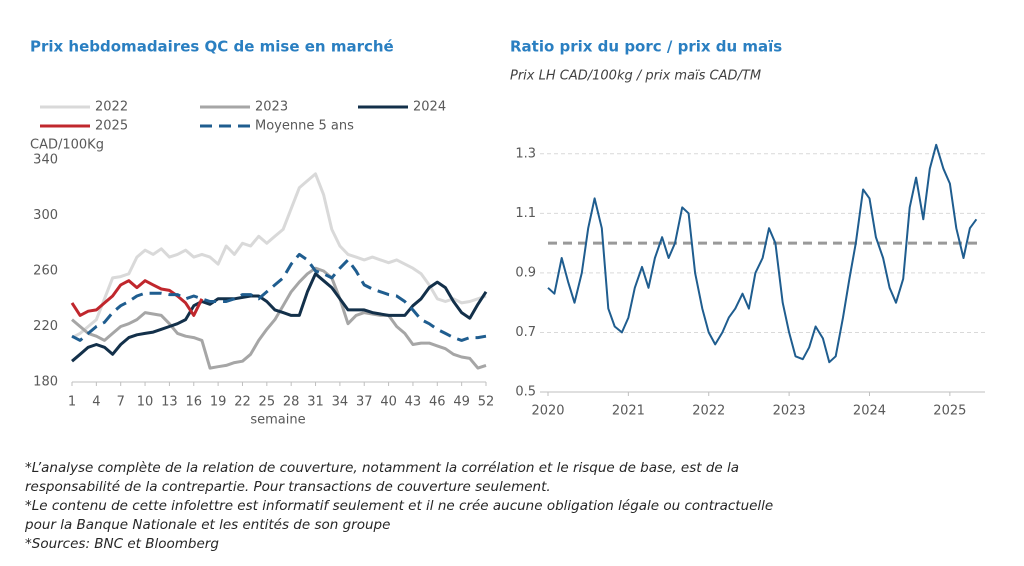 This screenshot has height=566, width=1024. What do you see at coordinates (72, 402) in the screenshot?
I see `x-tick-label: 1` at bounding box center [72, 402].